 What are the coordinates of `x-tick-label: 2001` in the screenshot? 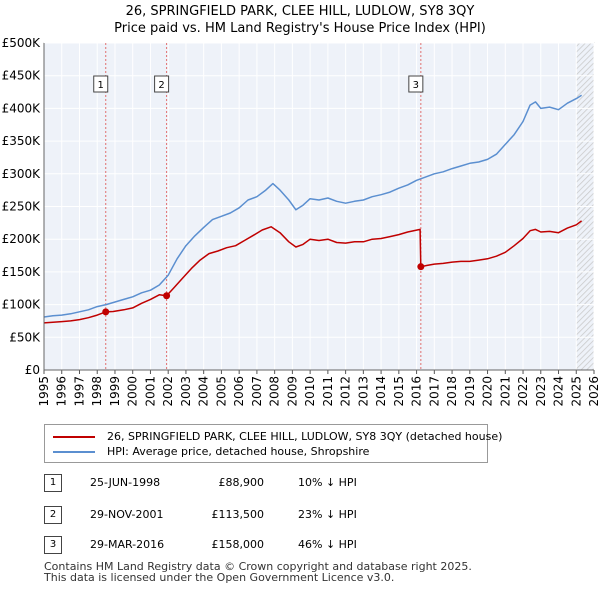 It's located at (150, 391).